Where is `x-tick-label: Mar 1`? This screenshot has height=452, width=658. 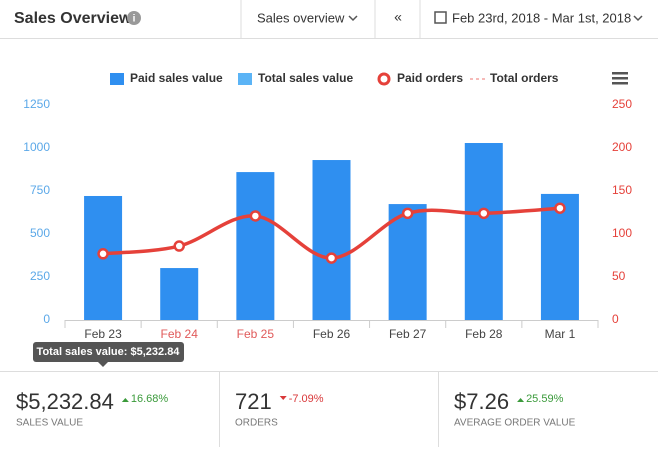 x-tick-label: Mar 1 is located at coordinates (560, 334).